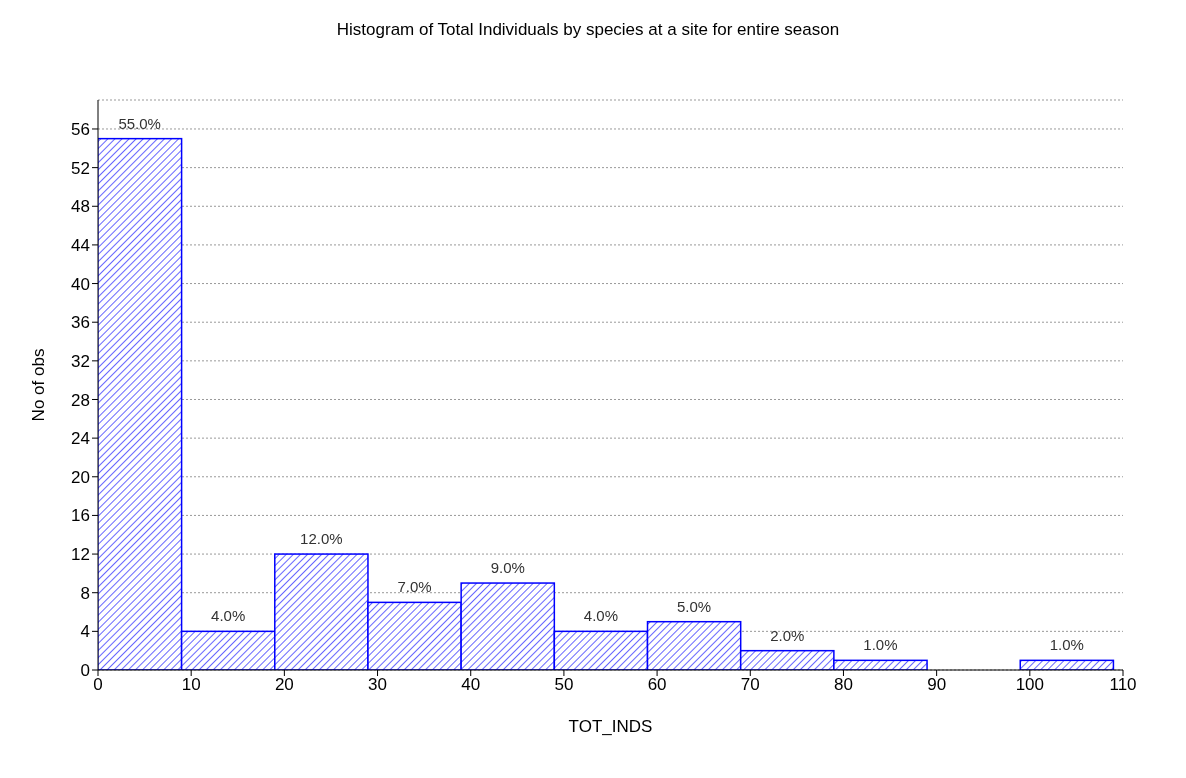  Describe the element at coordinates (1030, 685) in the screenshot. I see `x-tick-label: 100` at that location.